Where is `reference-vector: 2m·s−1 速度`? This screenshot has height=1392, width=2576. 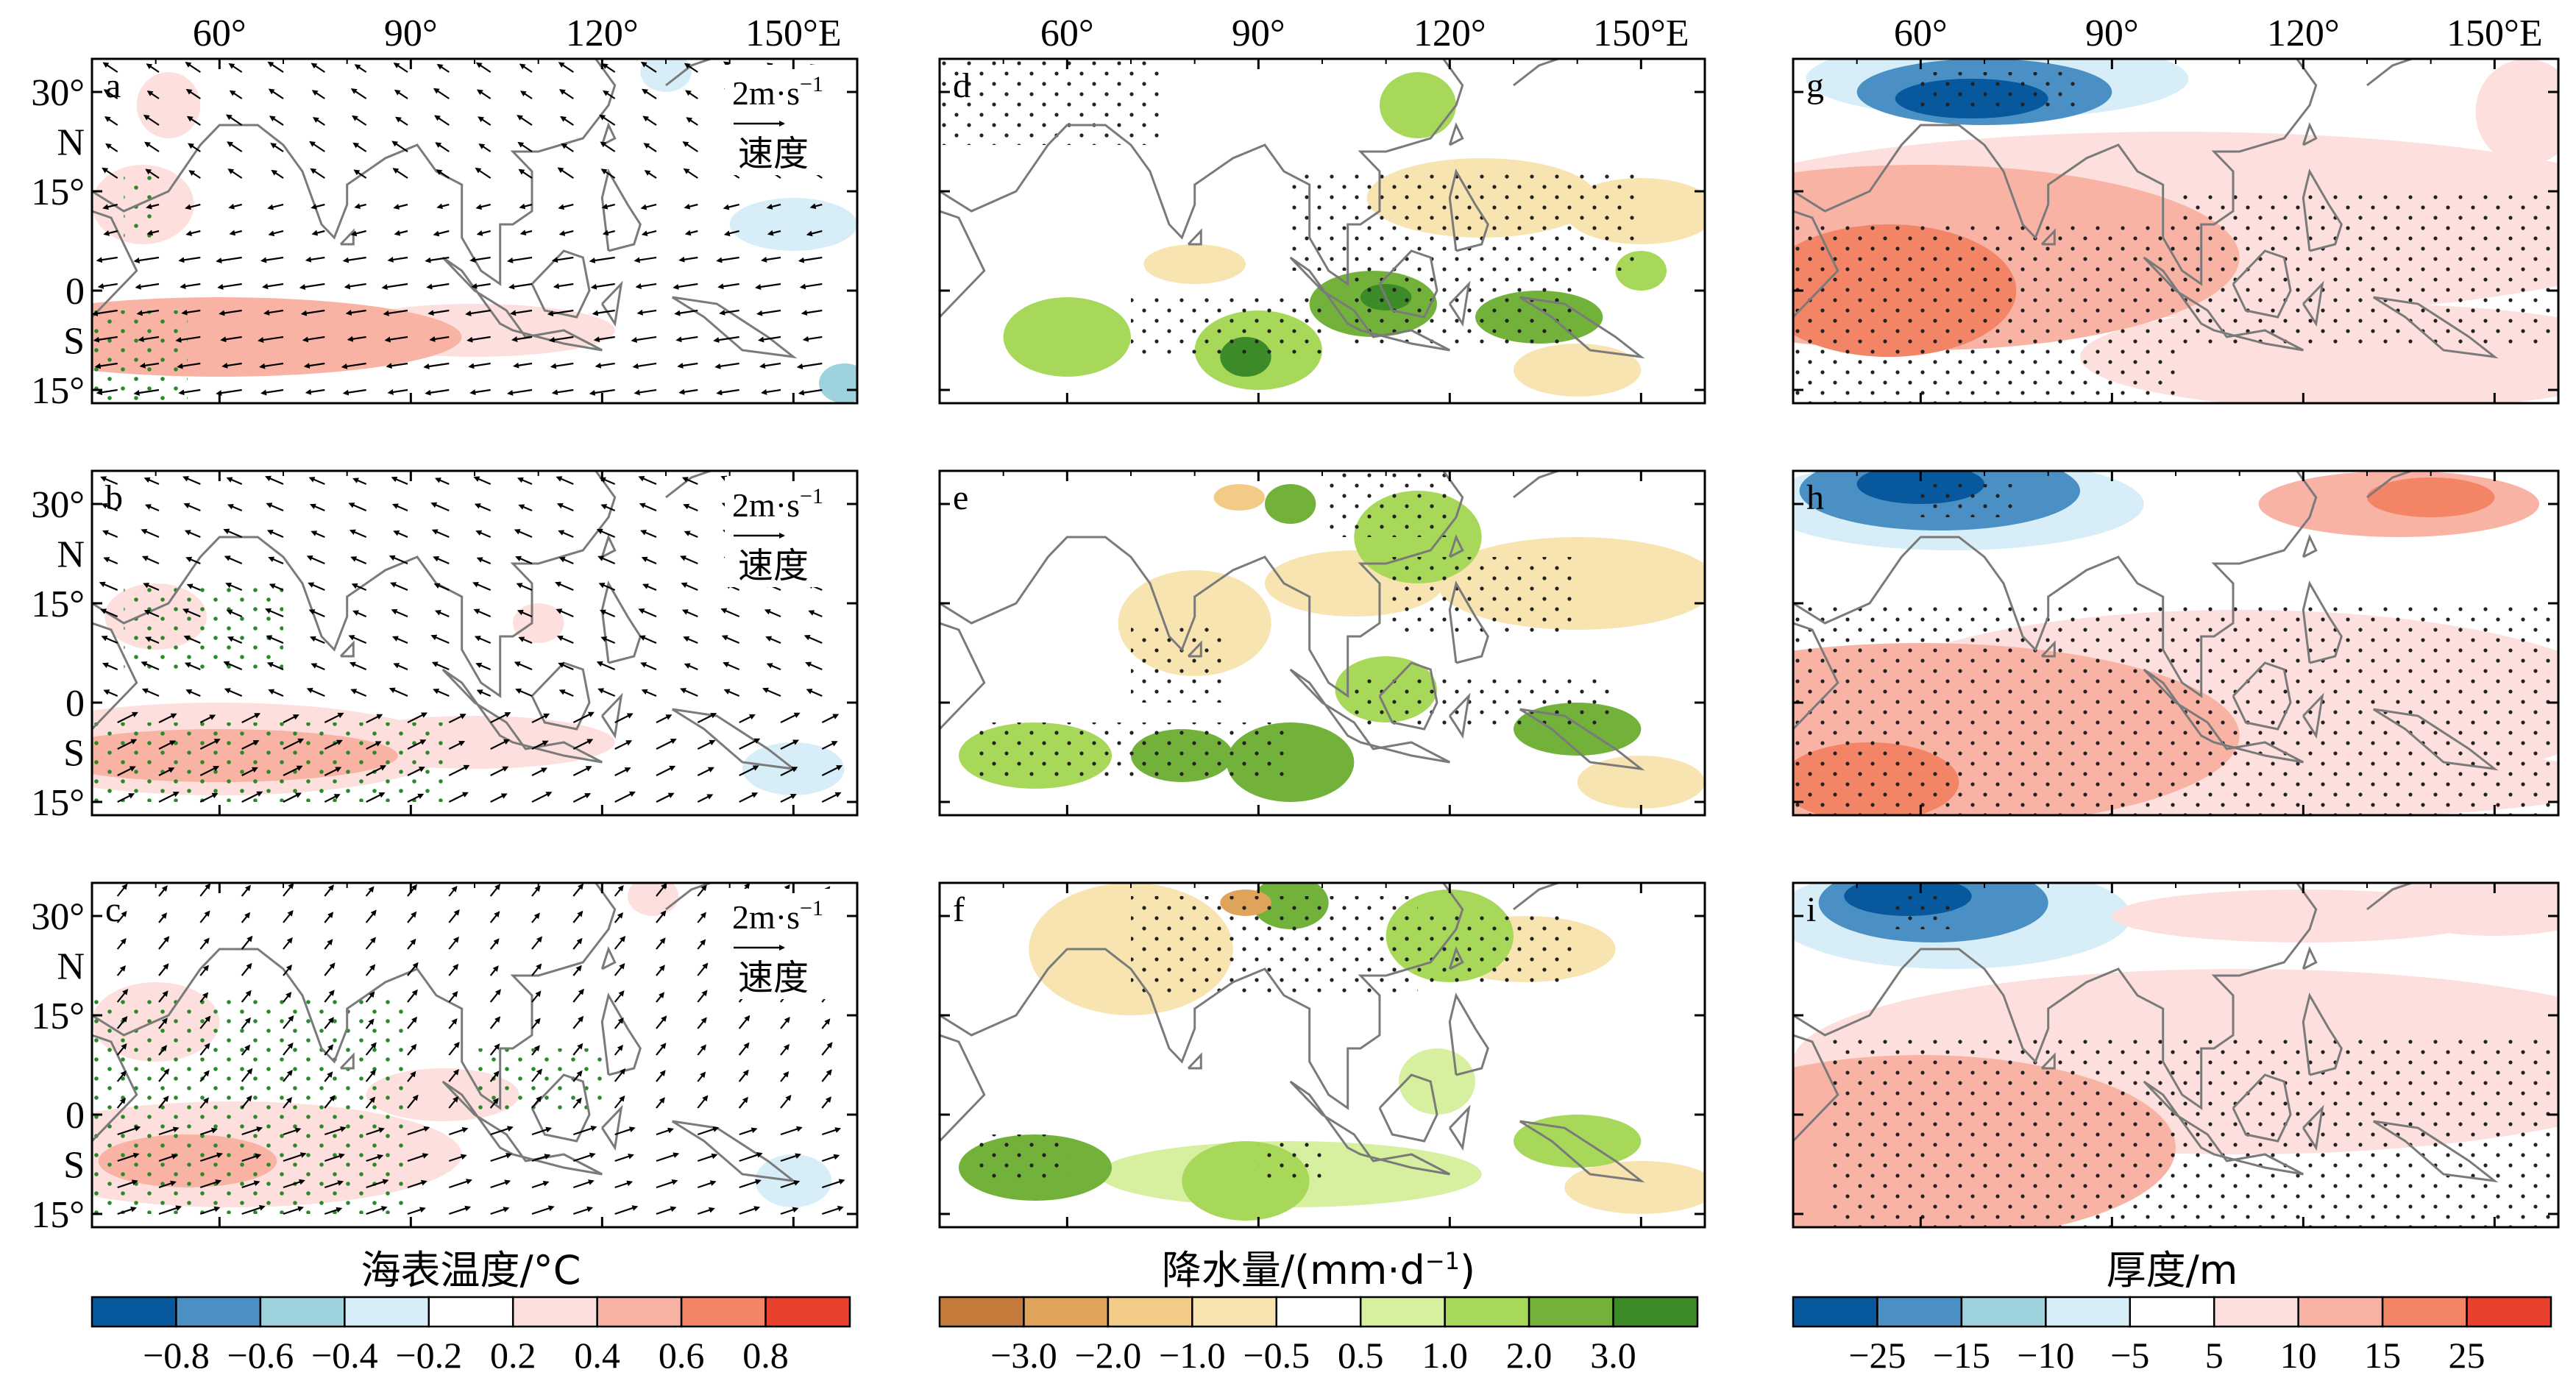 reference-vector: 2m·s−1 速度 is located at coordinates (789, 944).